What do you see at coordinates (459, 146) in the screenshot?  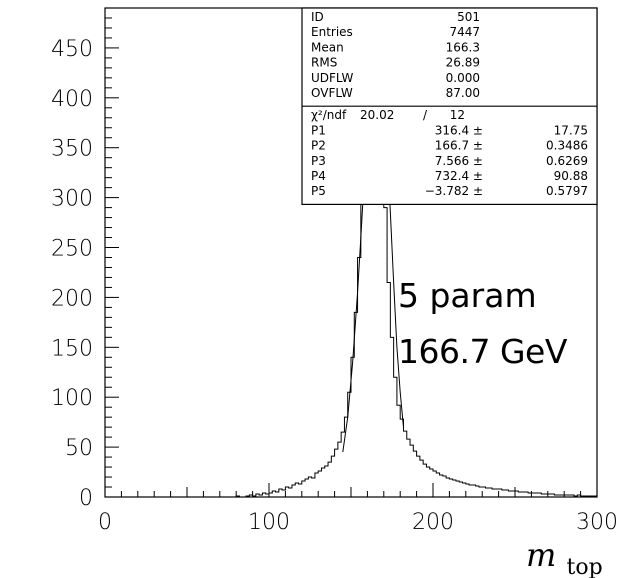 I see `param-value: 166.7 ±` at bounding box center [459, 146].